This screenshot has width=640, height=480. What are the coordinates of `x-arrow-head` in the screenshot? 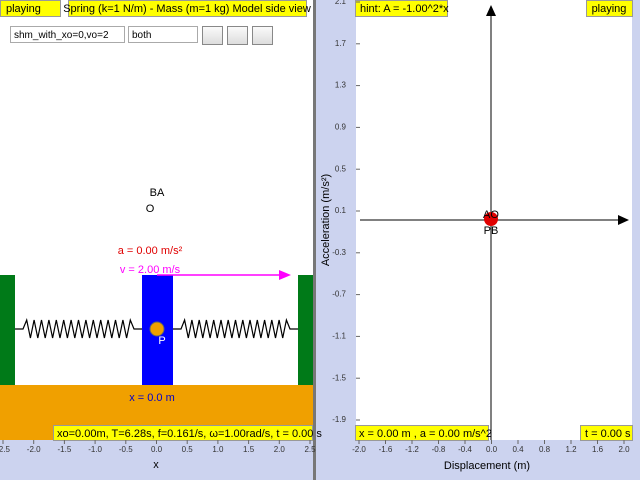 It's located at (623, 220).